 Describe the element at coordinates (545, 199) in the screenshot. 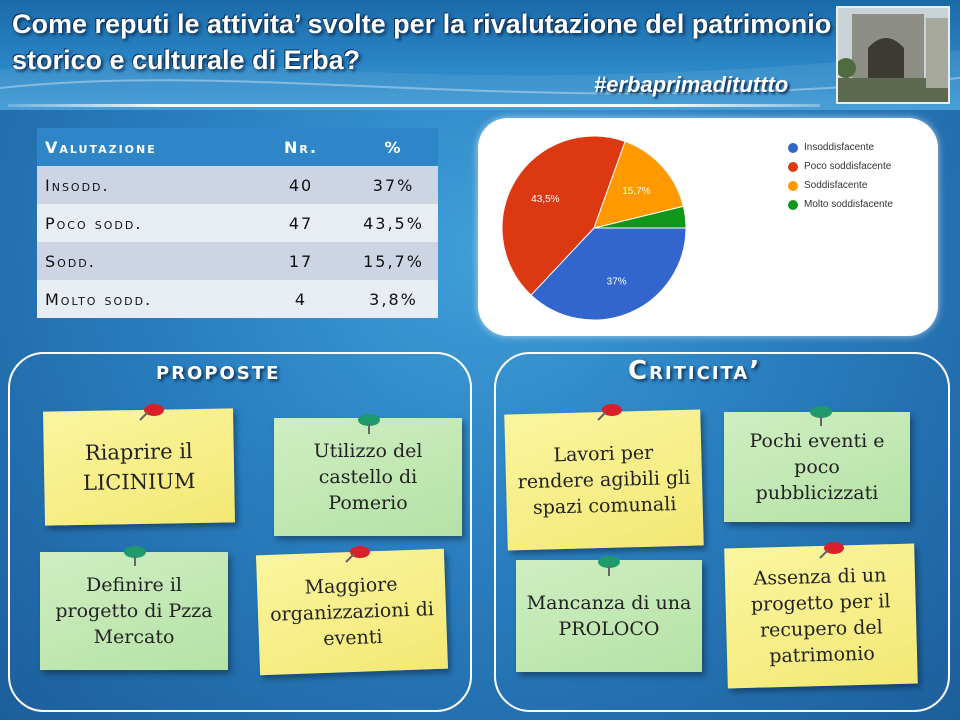

I see `pie-slice-label: 43,5%` at that location.